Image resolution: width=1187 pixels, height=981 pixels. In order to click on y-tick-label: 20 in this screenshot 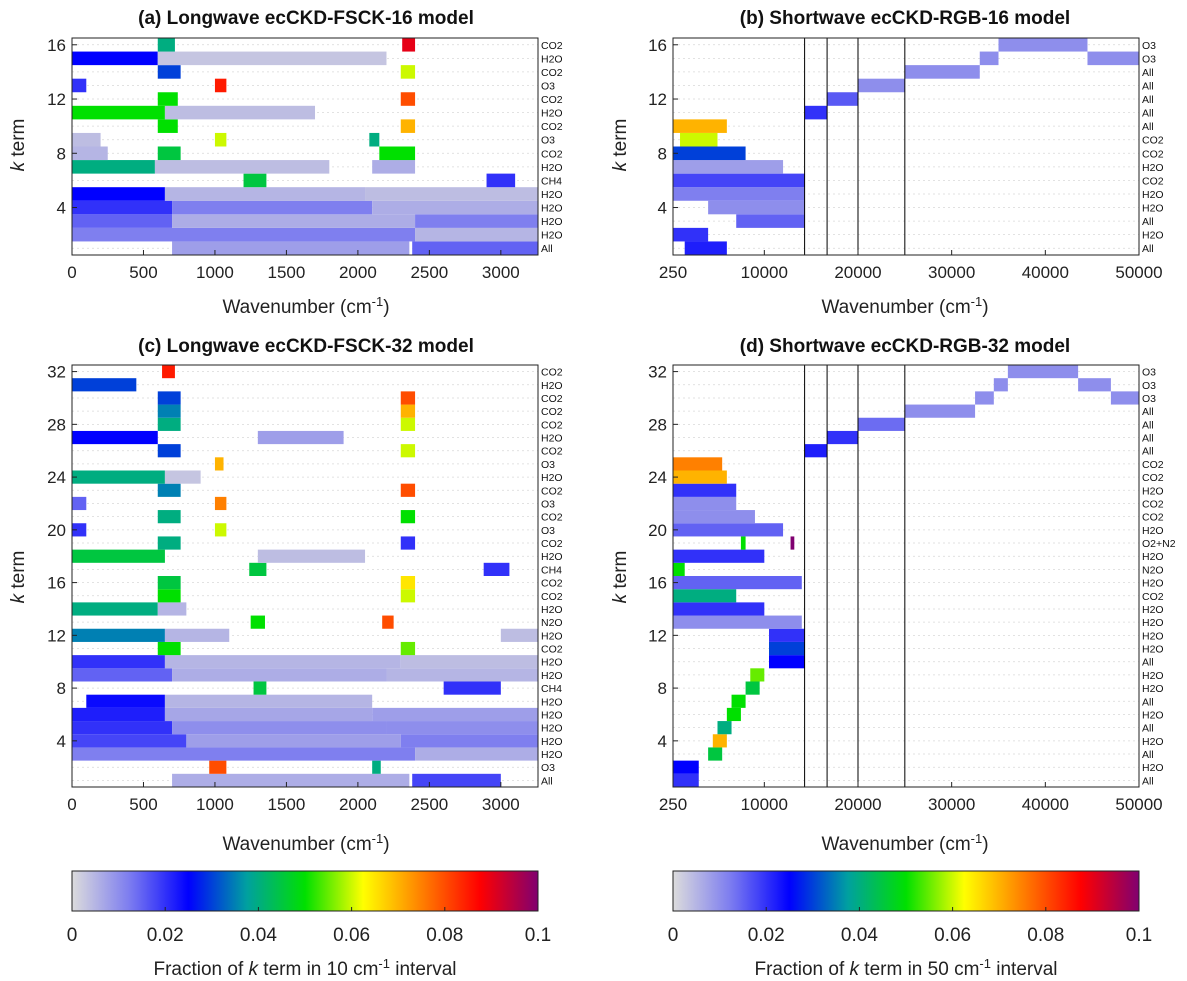, I will do `click(657, 530)`.